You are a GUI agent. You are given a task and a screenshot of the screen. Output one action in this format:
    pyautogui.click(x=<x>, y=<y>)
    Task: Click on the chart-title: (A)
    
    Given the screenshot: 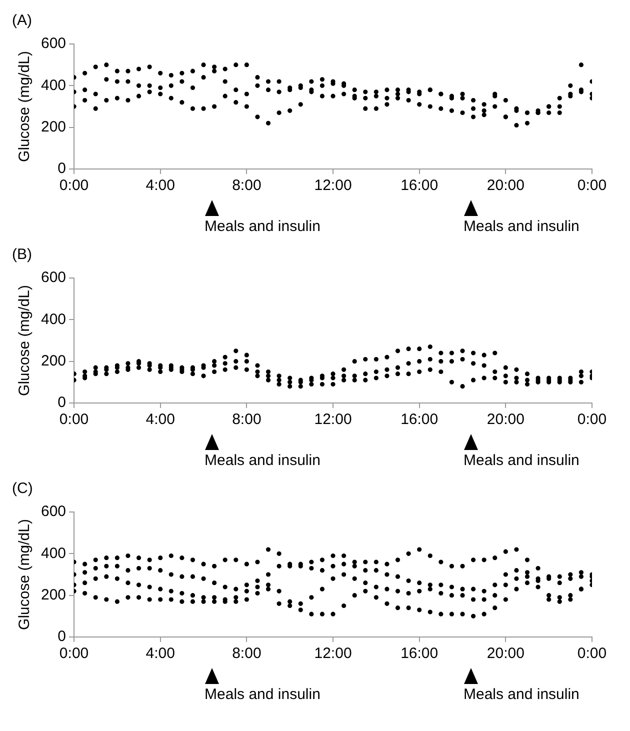 What is the action you would take?
    pyautogui.click(x=22, y=21)
    